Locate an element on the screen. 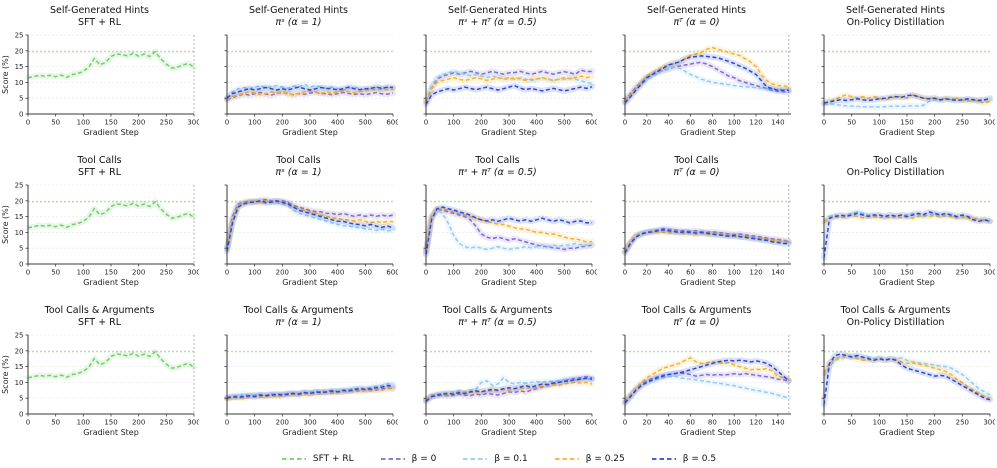 This screenshot has height=468, width=997. chart-plot: 0 20 40 60 80 100 120 140 Gradient Step is located at coordinates (707, 385).